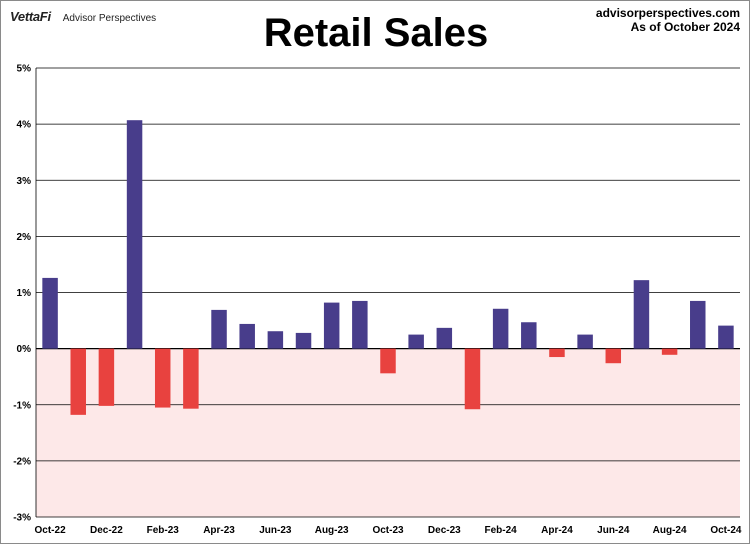 The height and width of the screenshot is (544, 750). I want to click on x-tick-label: Oct-23, so click(388, 530).